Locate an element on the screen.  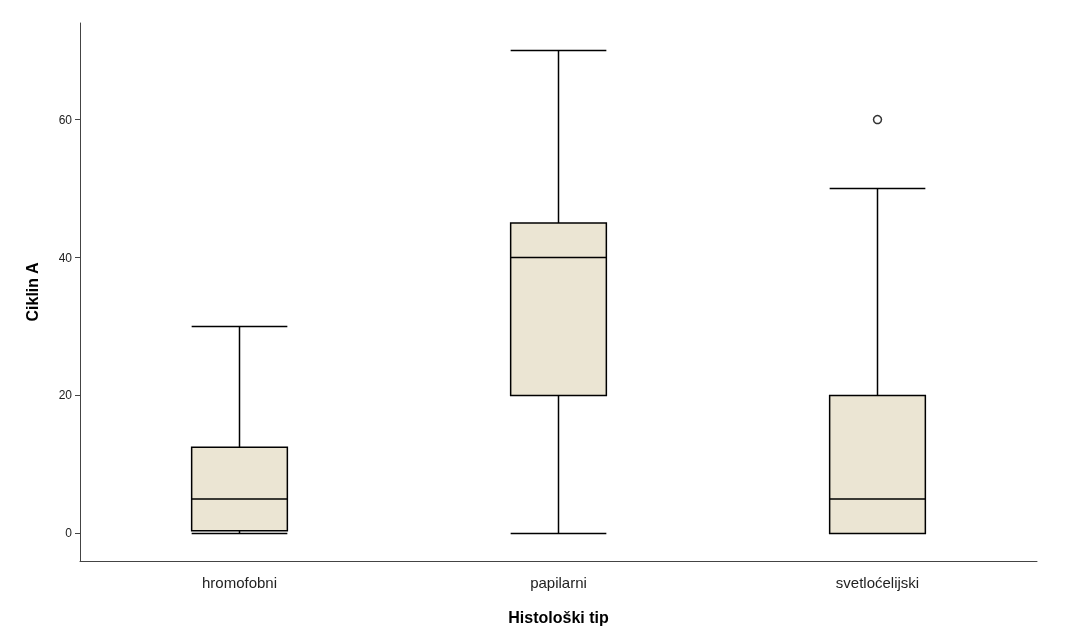
x-tick-label: hromofobni is located at coordinates (239, 582).